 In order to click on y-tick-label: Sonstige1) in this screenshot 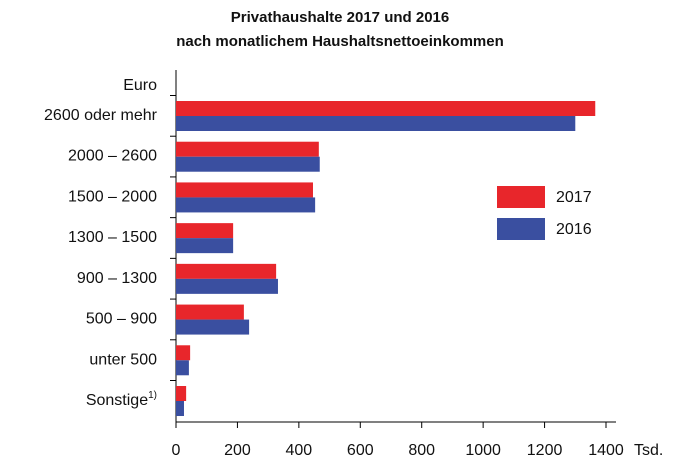, I will do `click(121, 400)`.